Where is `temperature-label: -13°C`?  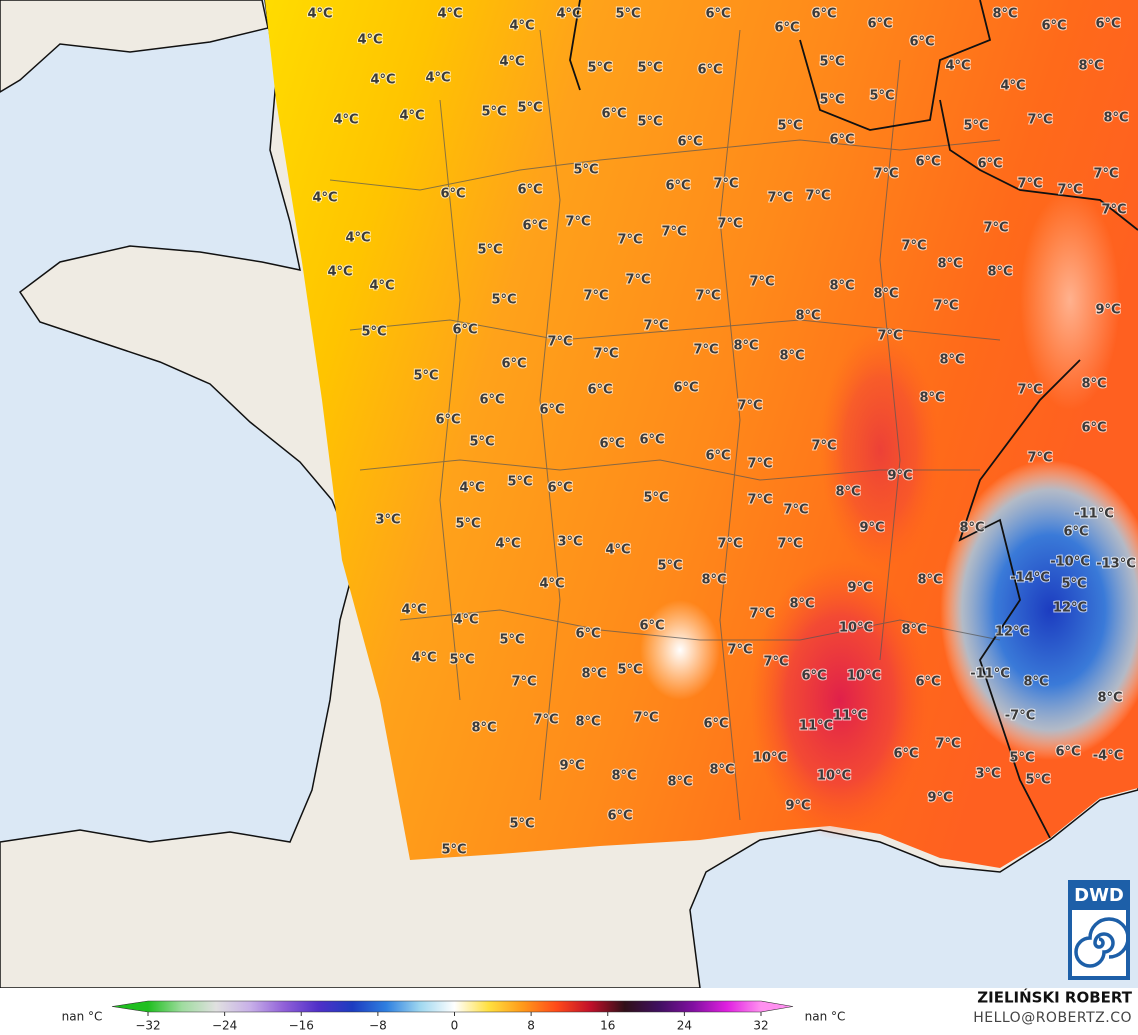
temperature-label: -13°C is located at coordinates (1116, 564).